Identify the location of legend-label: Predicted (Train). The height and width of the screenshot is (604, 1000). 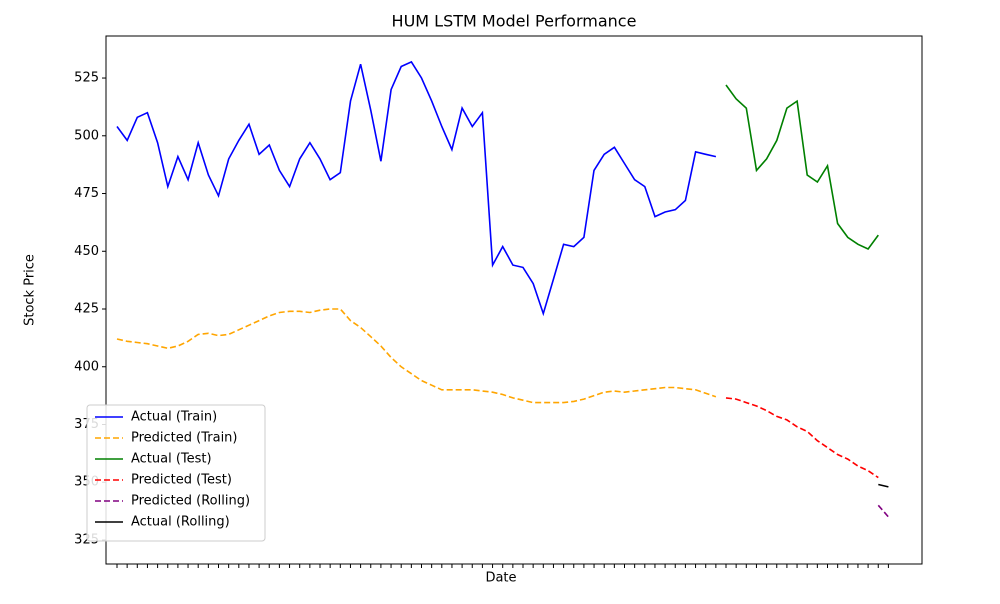
(184, 438).